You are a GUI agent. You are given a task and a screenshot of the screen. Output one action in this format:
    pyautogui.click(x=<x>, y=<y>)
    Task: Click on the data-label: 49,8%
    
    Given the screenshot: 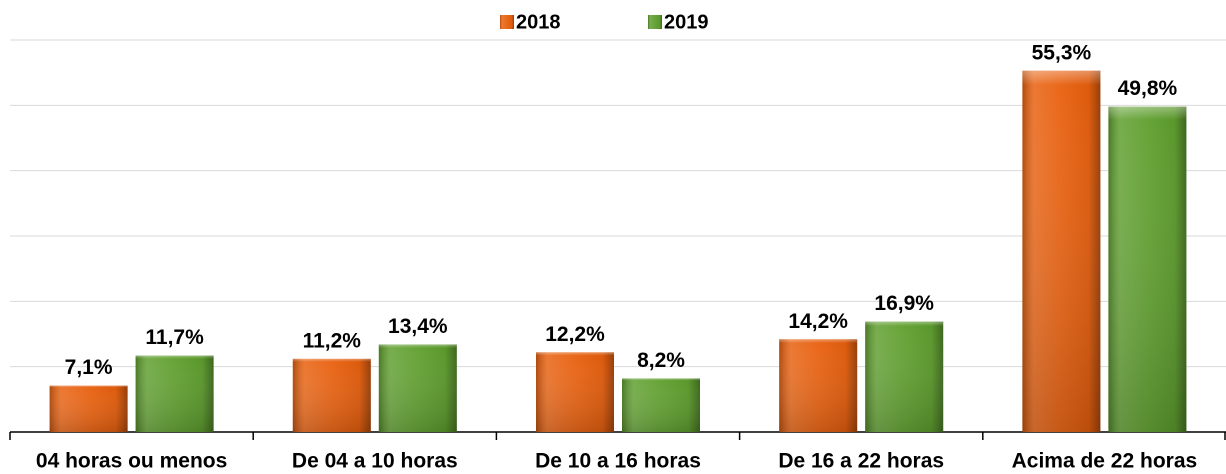 What is the action you would take?
    pyautogui.click(x=1148, y=88)
    